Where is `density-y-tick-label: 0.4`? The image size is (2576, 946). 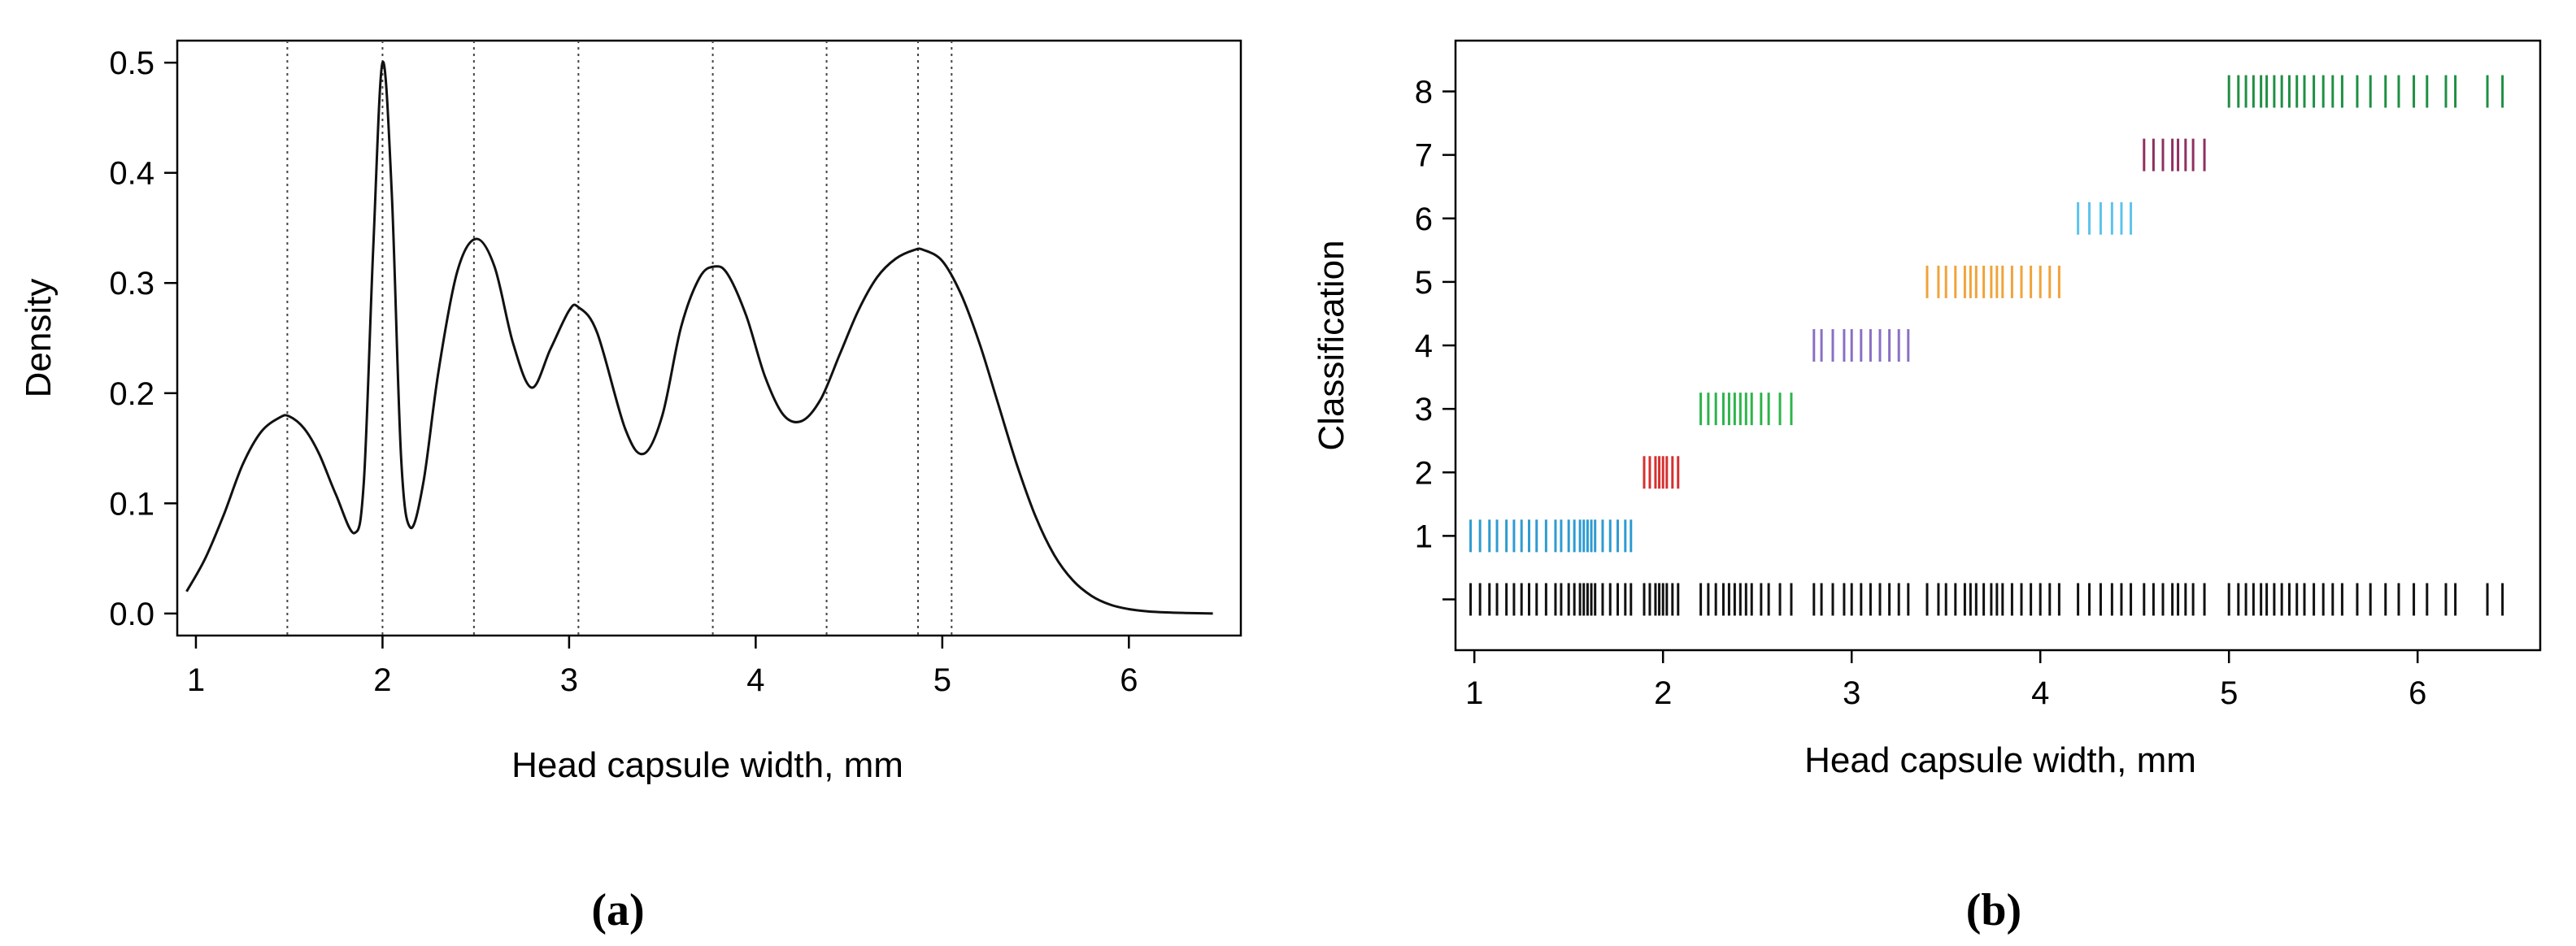
density-y-tick-label: 0.4 is located at coordinates (132, 174).